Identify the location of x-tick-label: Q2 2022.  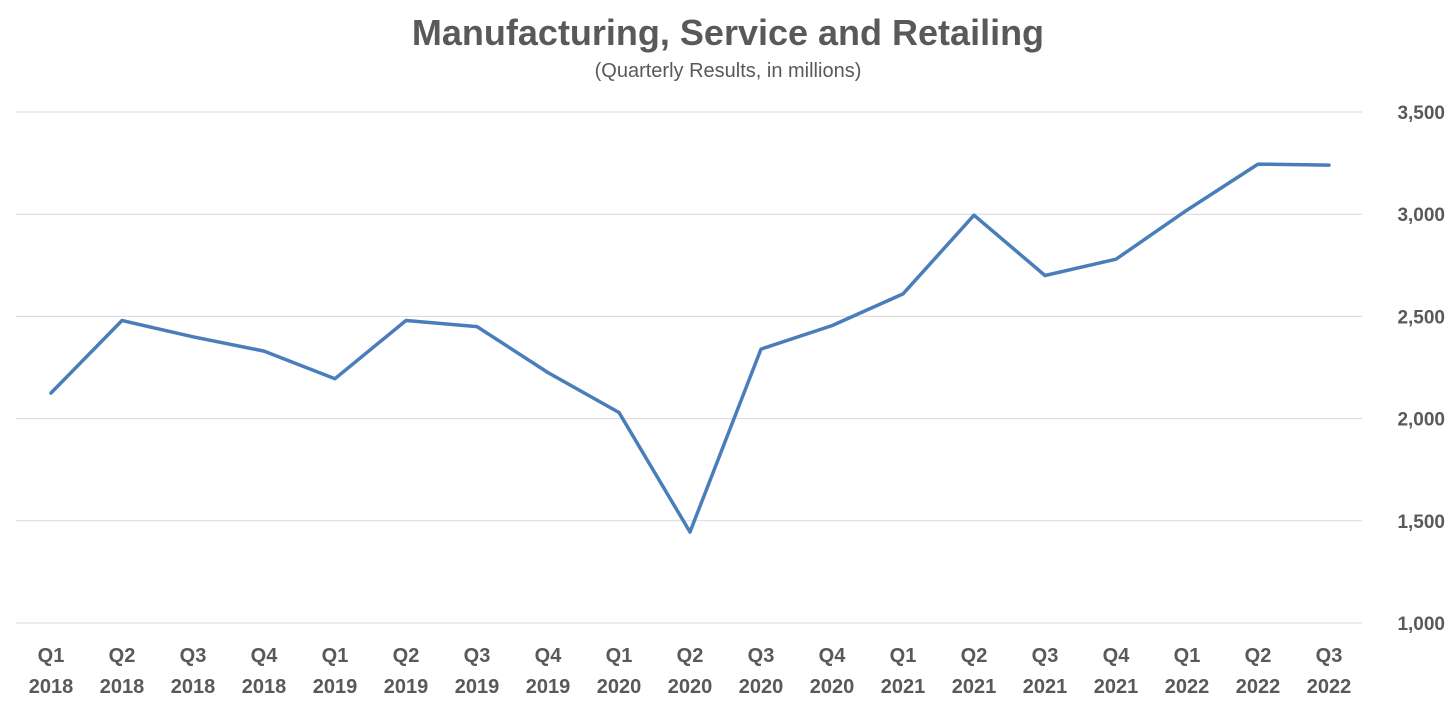
(1258, 671).